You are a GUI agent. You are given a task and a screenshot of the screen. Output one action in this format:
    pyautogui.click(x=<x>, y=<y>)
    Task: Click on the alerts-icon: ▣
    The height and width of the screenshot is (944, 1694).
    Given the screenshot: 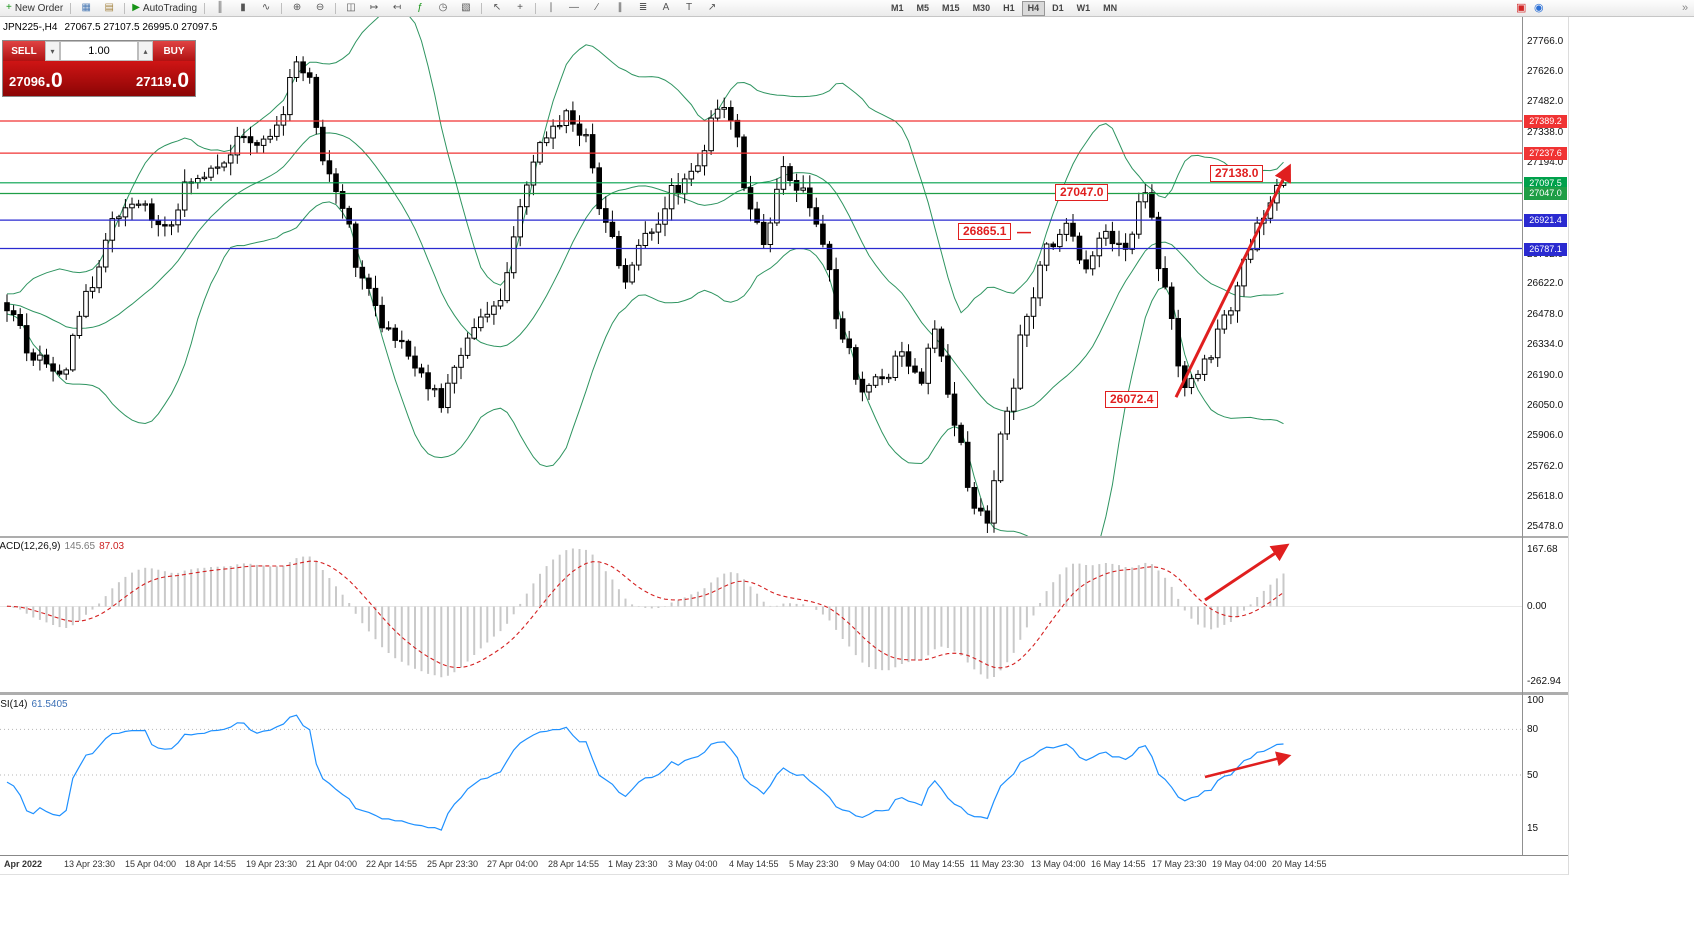 What is the action you would take?
    pyautogui.click(x=1521, y=8)
    